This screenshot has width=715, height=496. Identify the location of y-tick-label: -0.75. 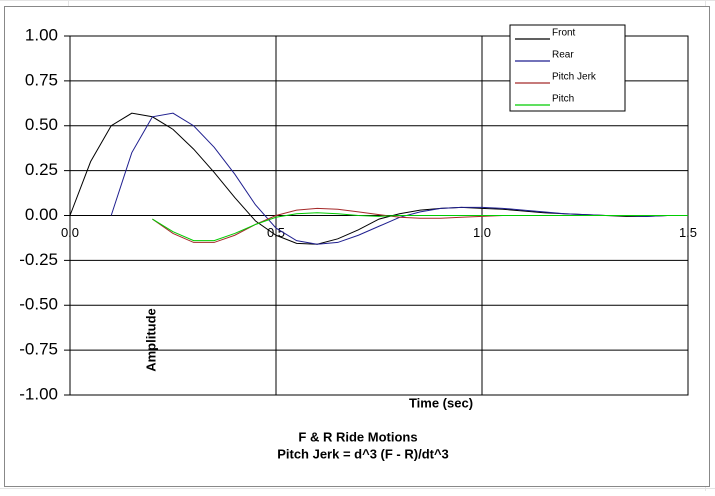
(38, 349).